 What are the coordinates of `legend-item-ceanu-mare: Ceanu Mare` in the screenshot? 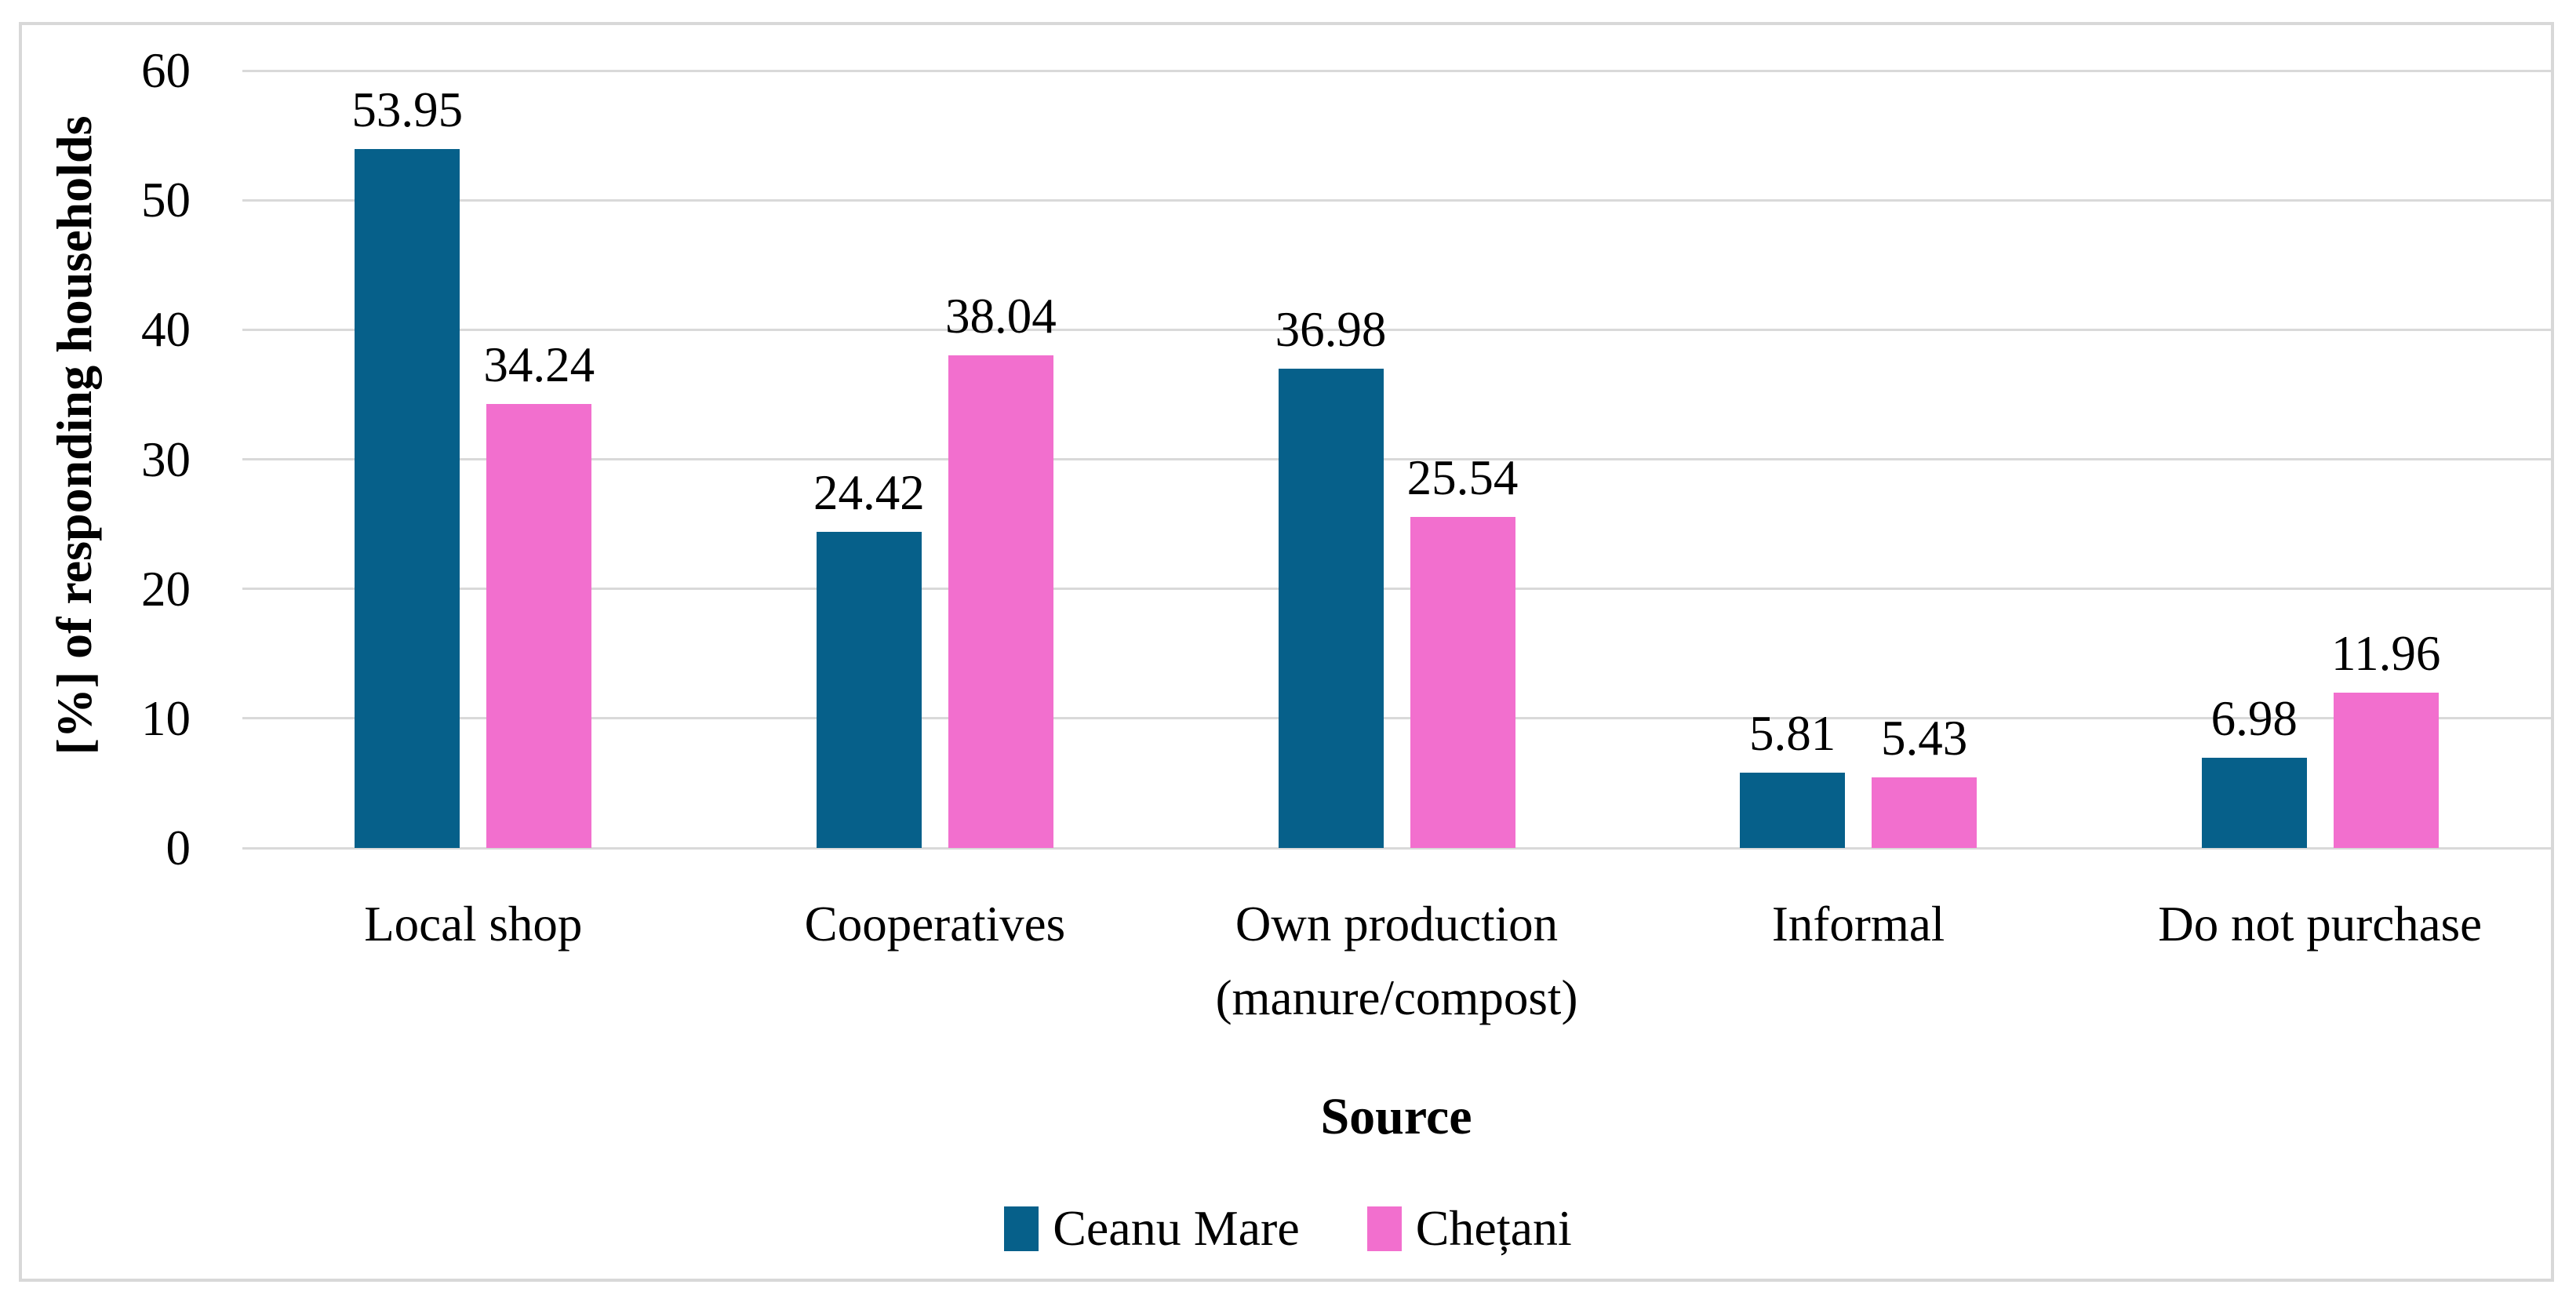 It's located at (1152, 1228).